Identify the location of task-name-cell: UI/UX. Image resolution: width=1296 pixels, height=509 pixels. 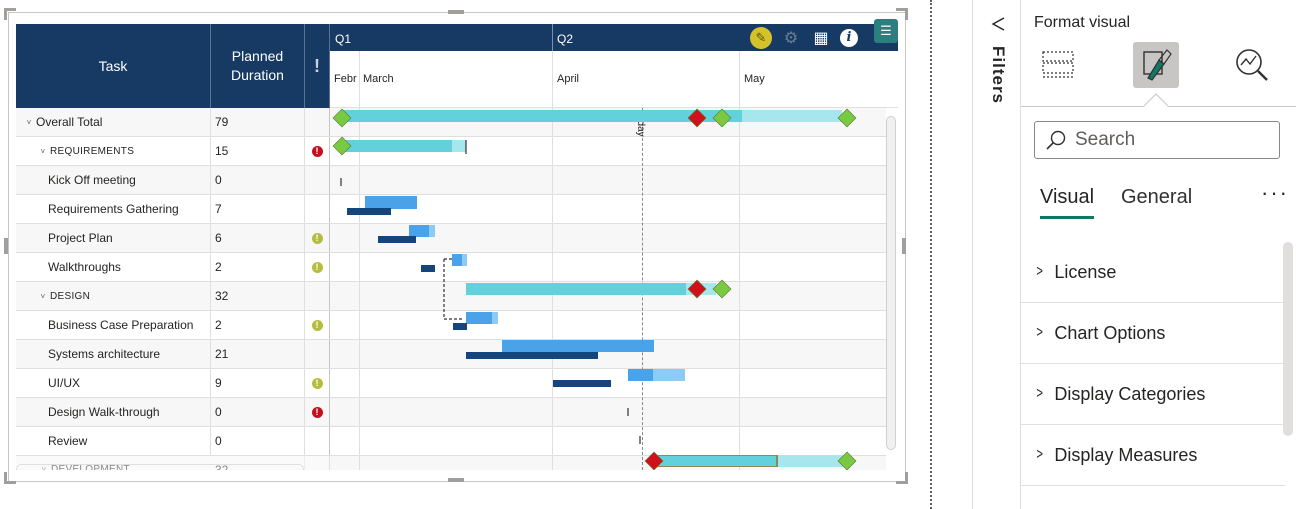
(113, 383).